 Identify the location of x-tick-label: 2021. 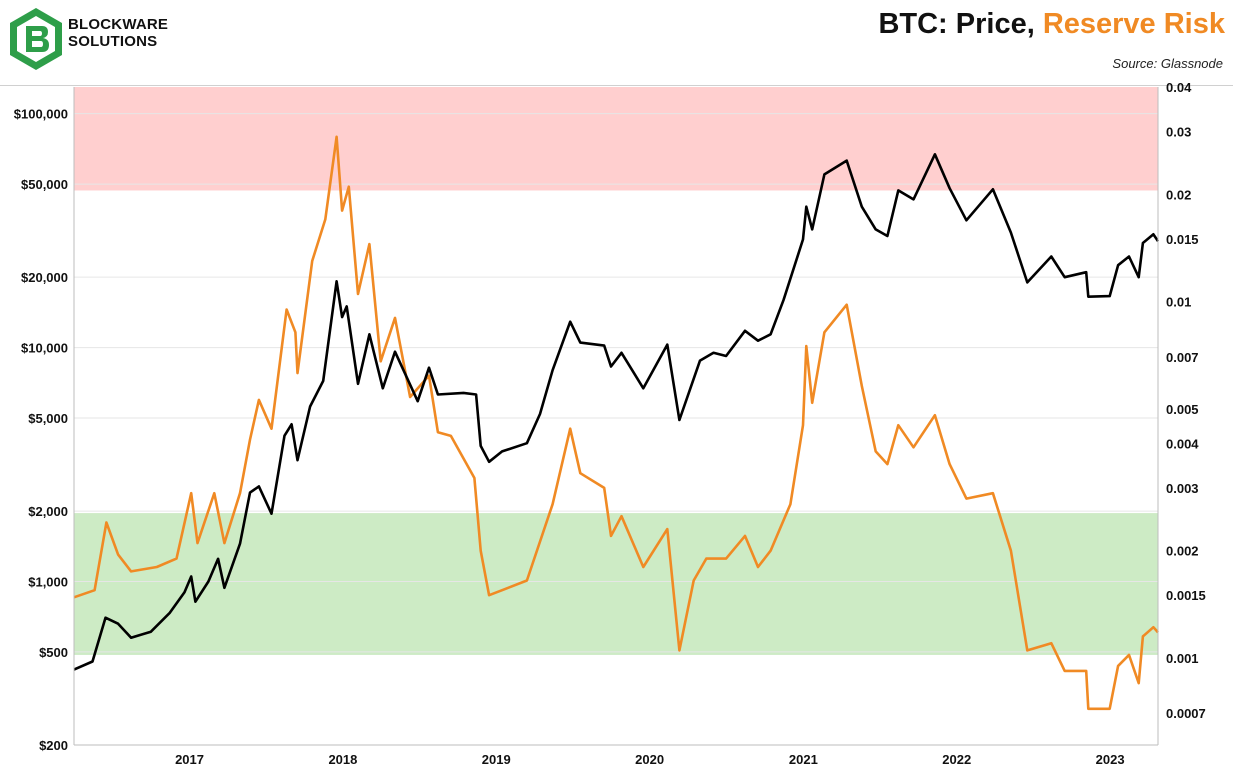
(803, 759).